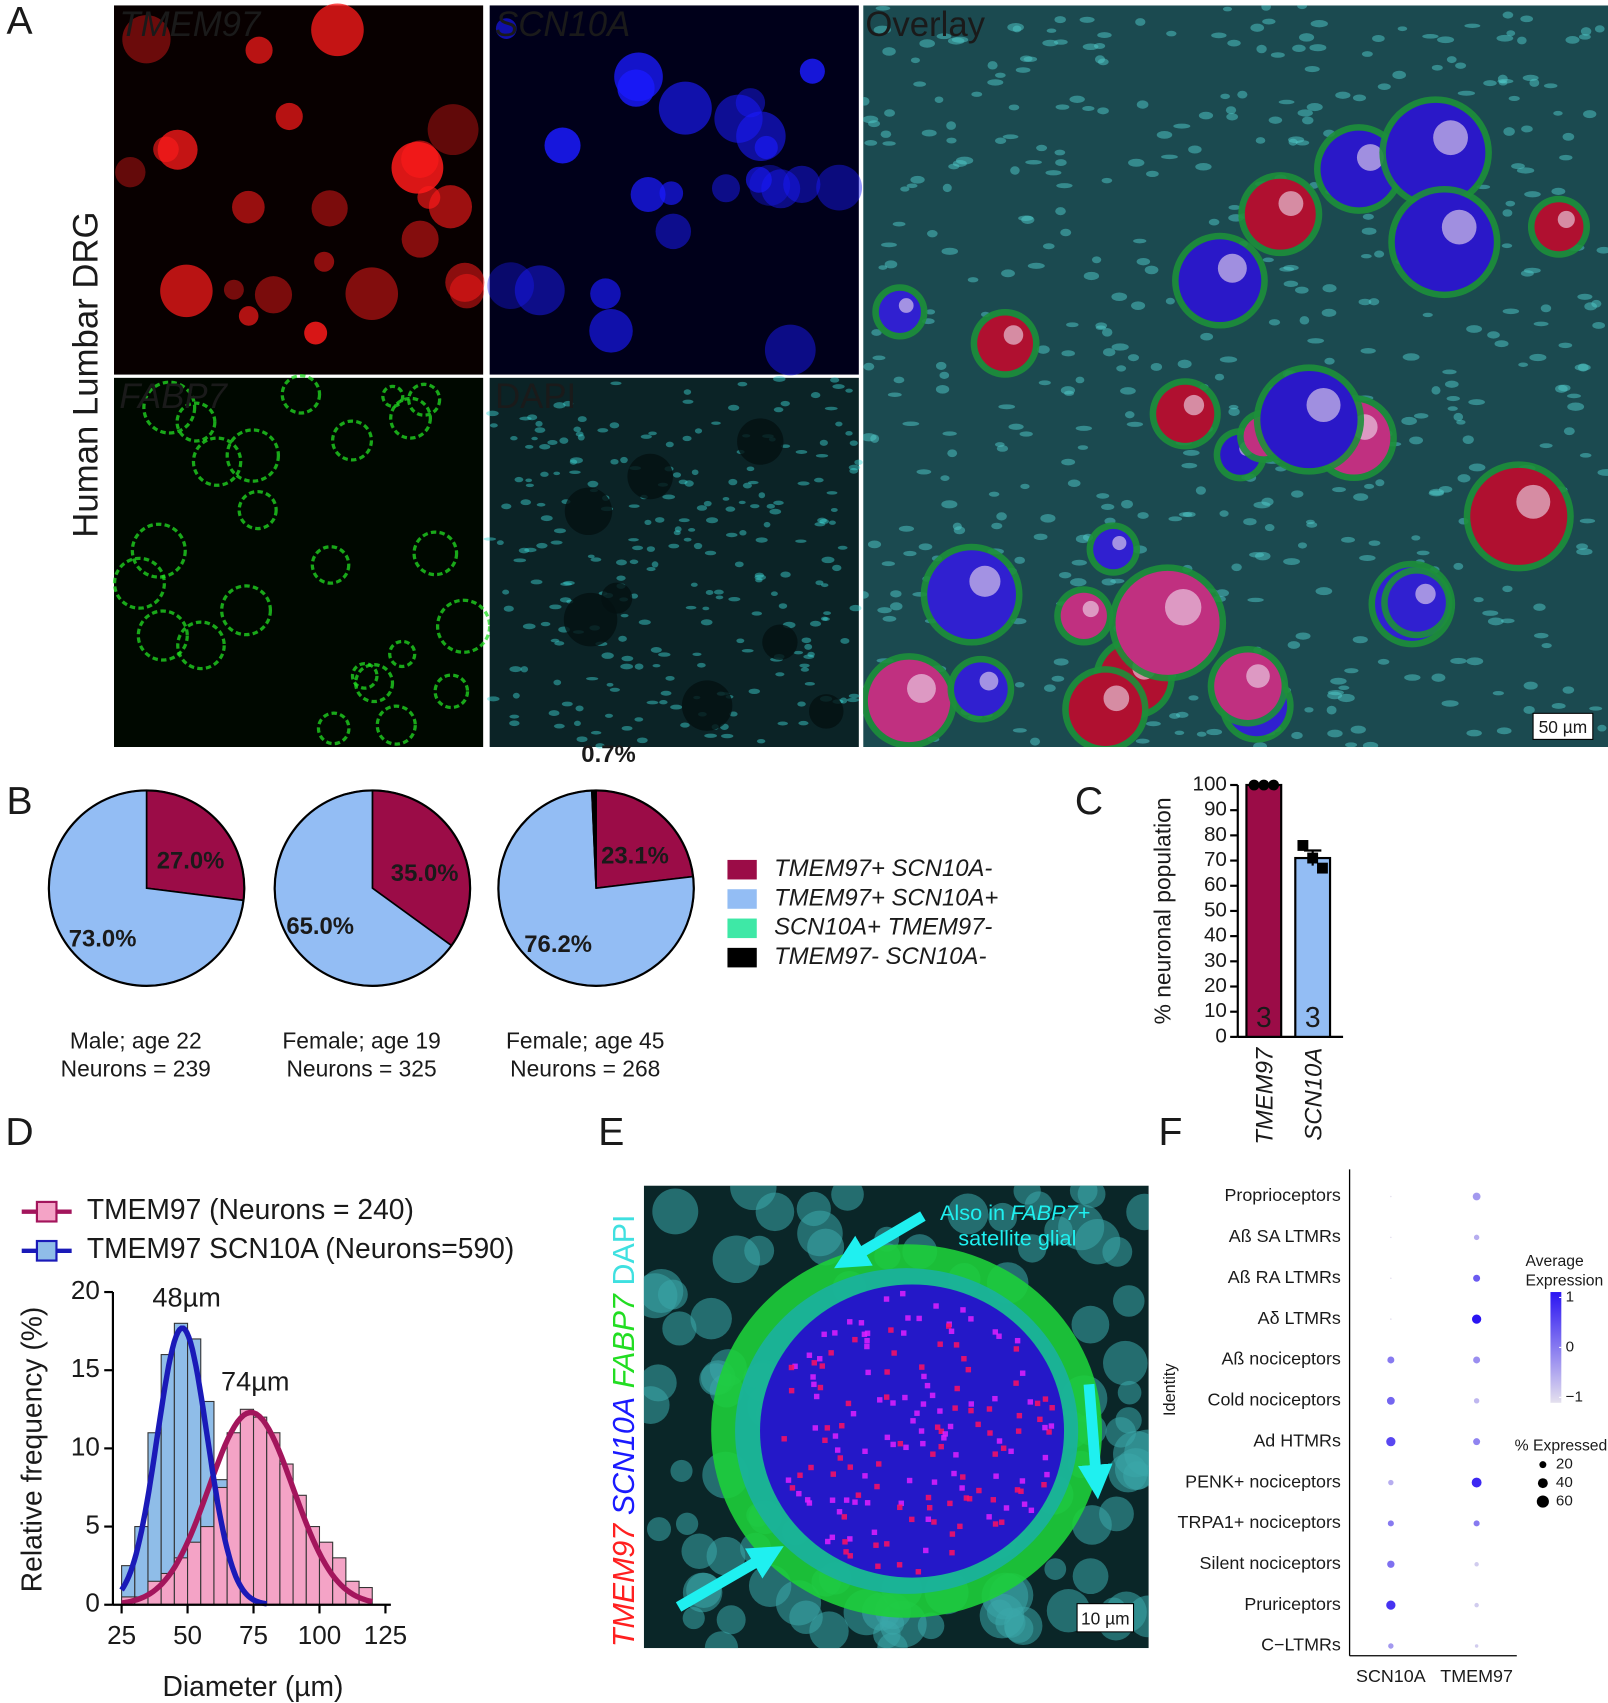 This screenshot has width=1608, height=1703. I want to click on pie-value-label: 27.0%, so click(191, 861).